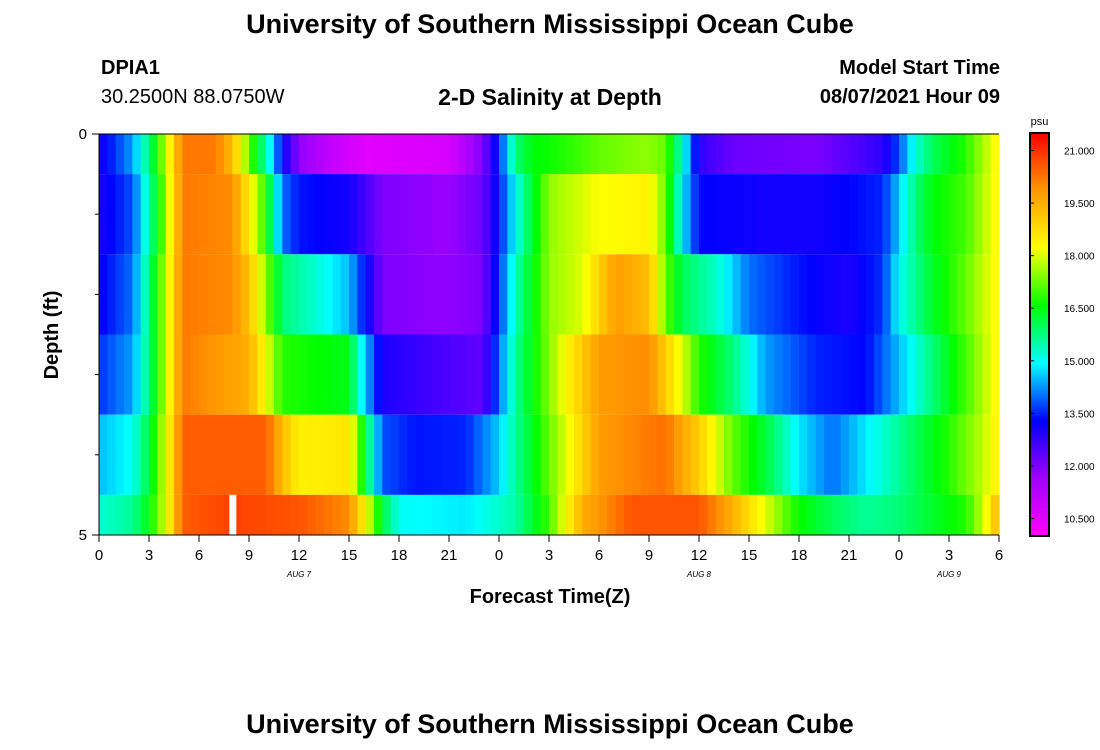 The width and height of the screenshot is (1100, 750). What do you see at coordinates (550, 97) in the screenshot?
I see `chart-title: 2-D Salinity at Depth` at bounding box center [550, 97].